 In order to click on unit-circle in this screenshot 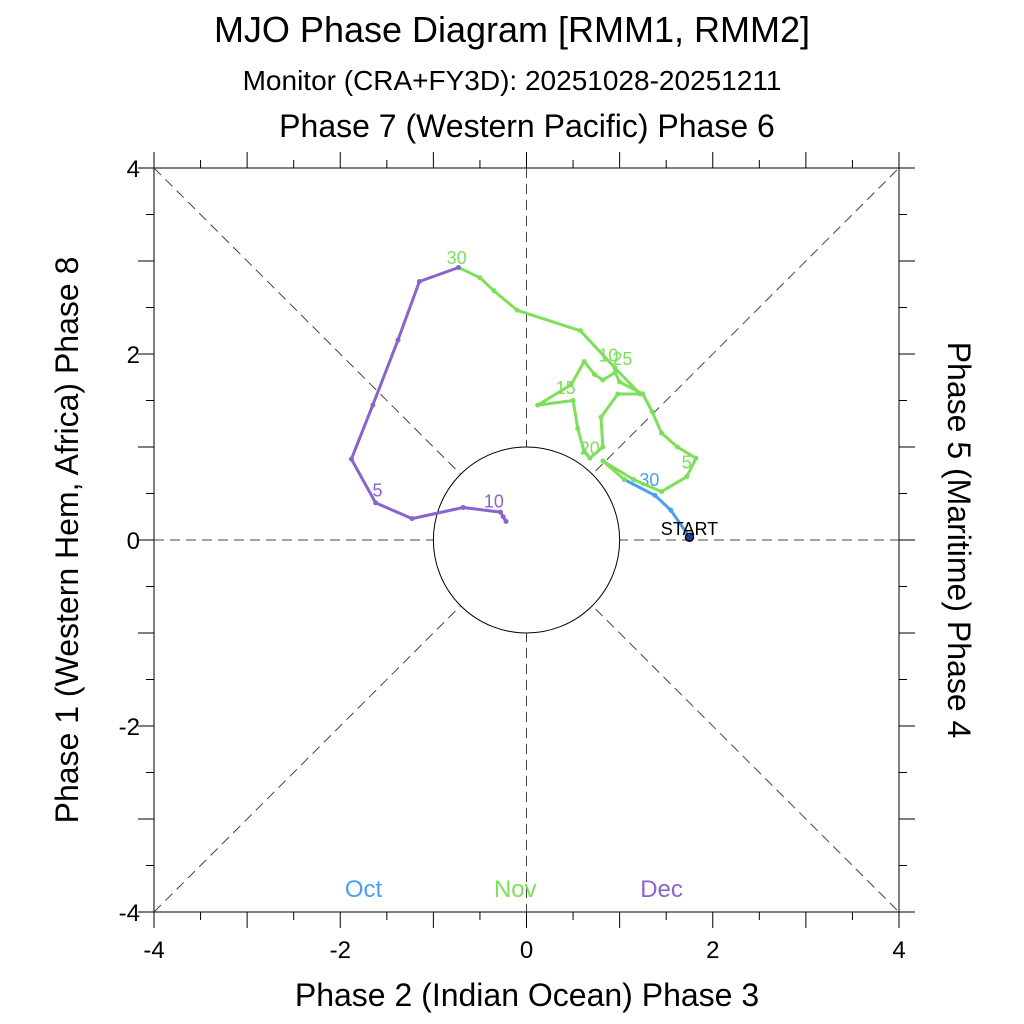, I will do `click(526, 540)`.